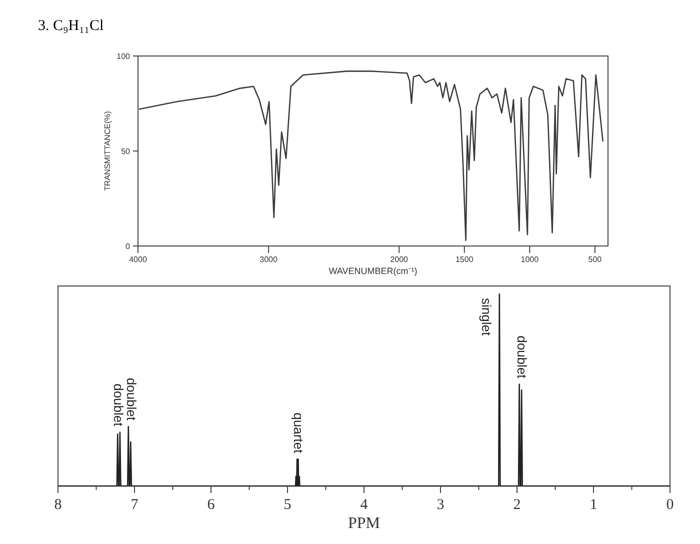 This screenshot has width=700, height=544. What do you see at coordinates (269, 259) in the screenshot?
I see `x-tick-label: 3000` at bounding box center [269, 259].